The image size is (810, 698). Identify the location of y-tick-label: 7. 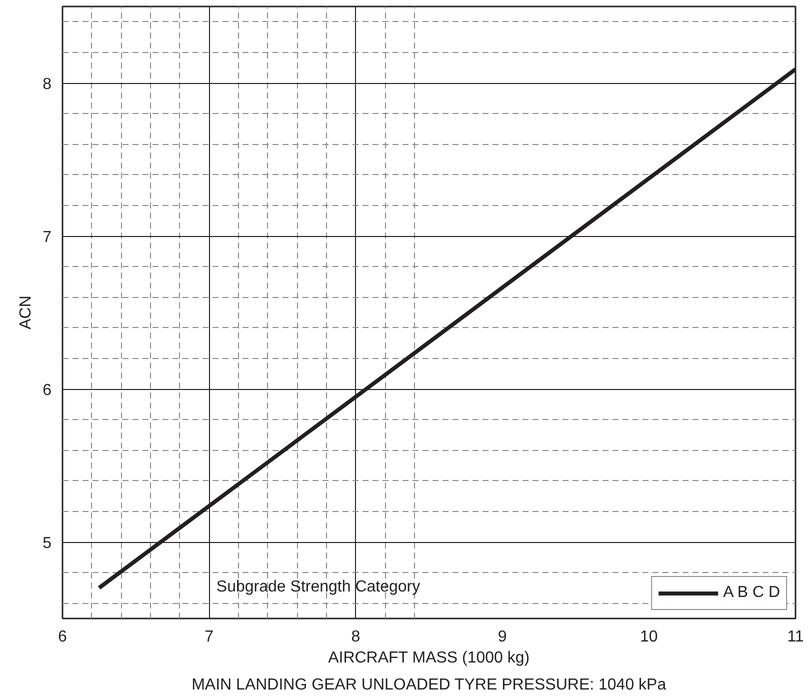
(47, 237).